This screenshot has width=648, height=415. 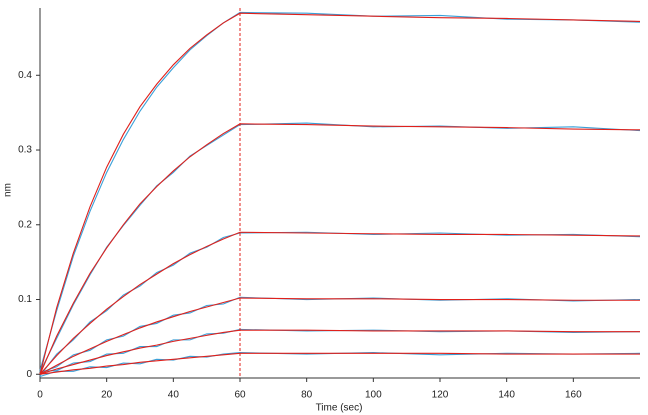 What do you see at coordinates (40, 395) in the screenshot?
I see `x-tick-label: 0` at bounding box center [40, 395].